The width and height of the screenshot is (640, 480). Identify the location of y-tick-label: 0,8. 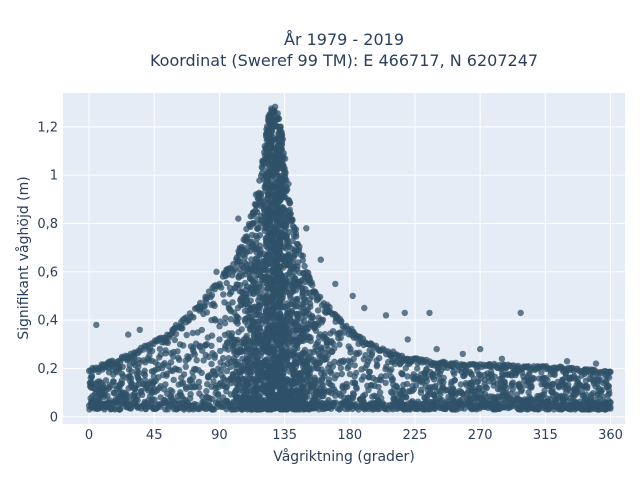
(47, 224).